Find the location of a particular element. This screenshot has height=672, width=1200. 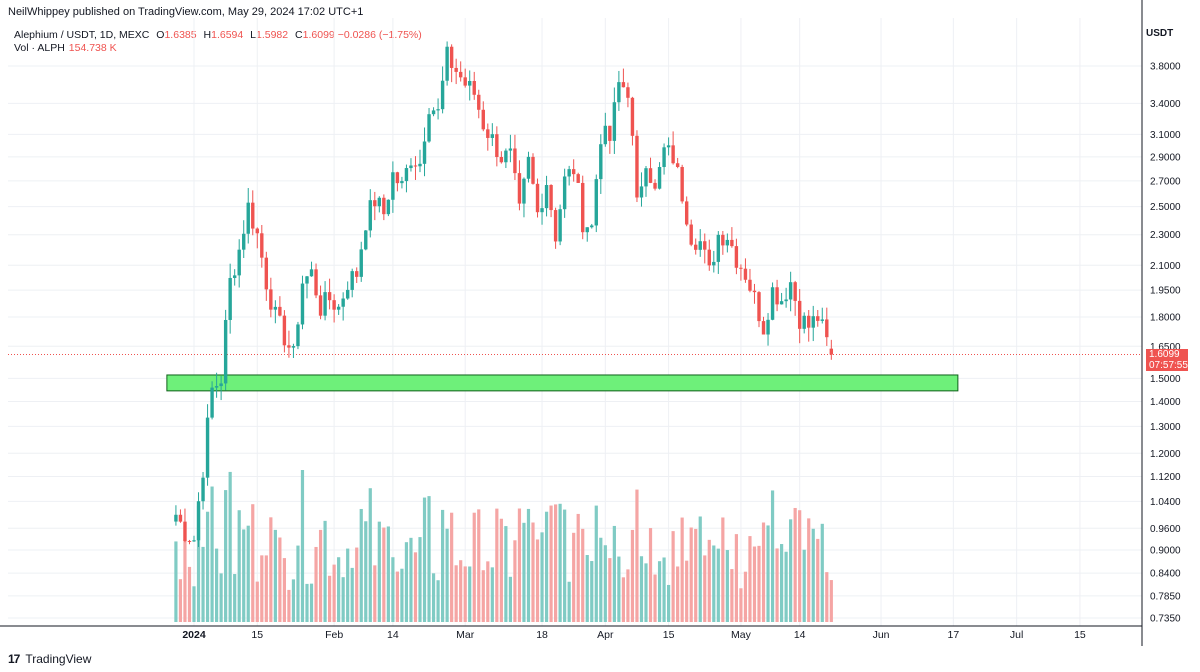

footer-brand: TradingView is located at coordinates (58, 659).